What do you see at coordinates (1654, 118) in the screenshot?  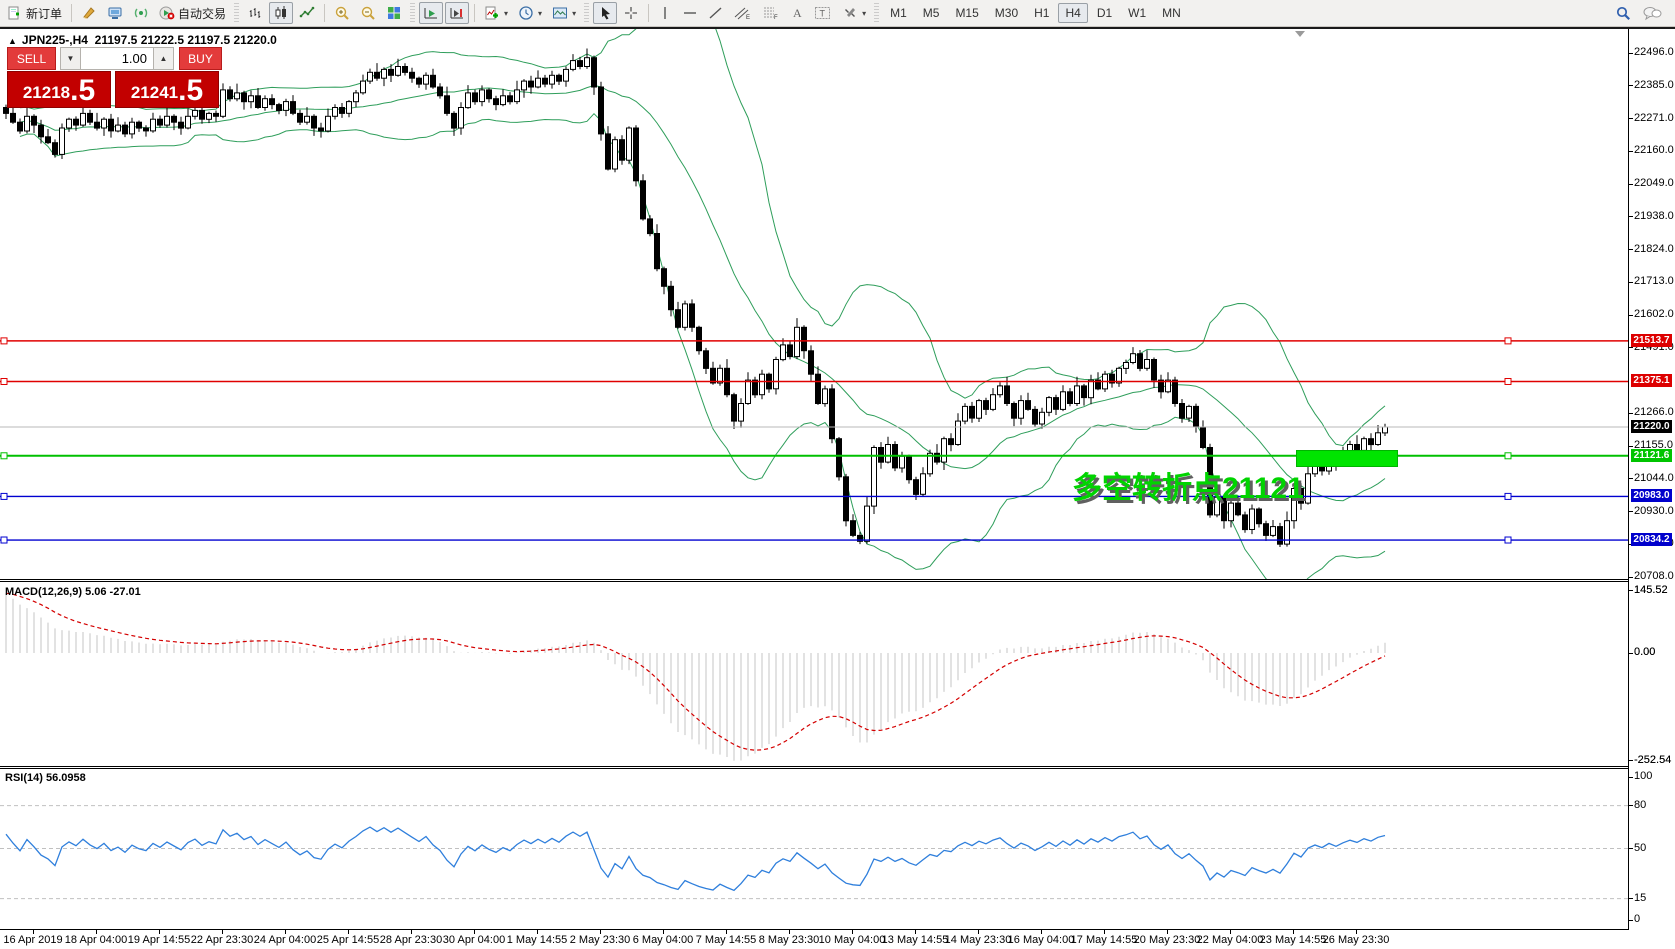 I see `axis-tick-label: 22271.0` at bounding box center [1654, 118].